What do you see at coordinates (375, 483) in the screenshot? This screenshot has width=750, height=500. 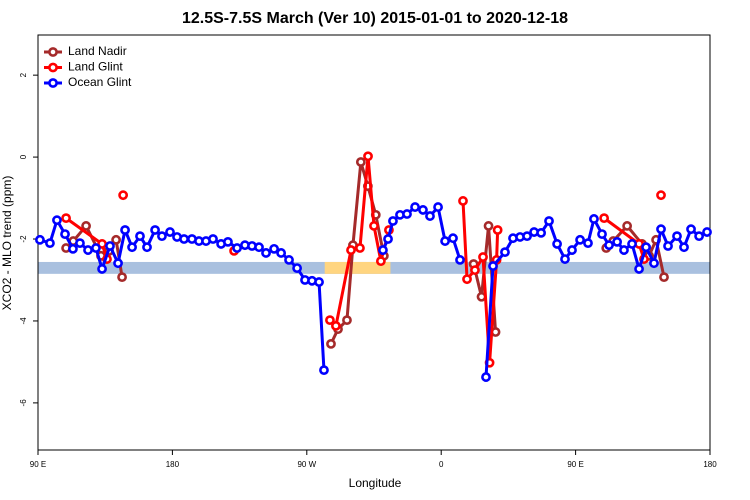 I see `x-axis-label: Longitude` at bounding box center [375, 483].